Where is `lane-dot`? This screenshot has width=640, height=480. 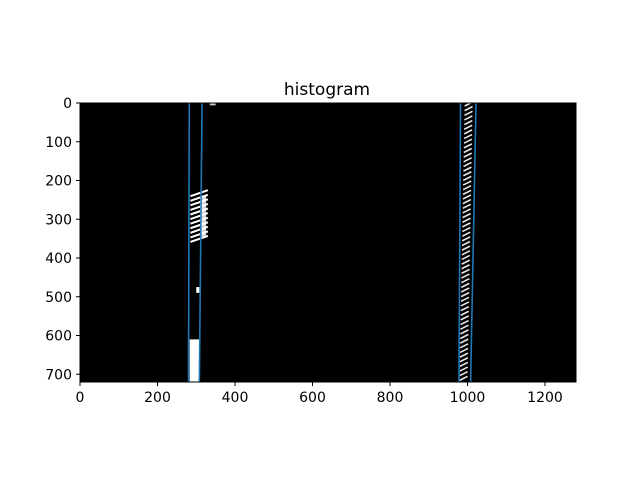
lane-dot is located at coordinates (198, 290).